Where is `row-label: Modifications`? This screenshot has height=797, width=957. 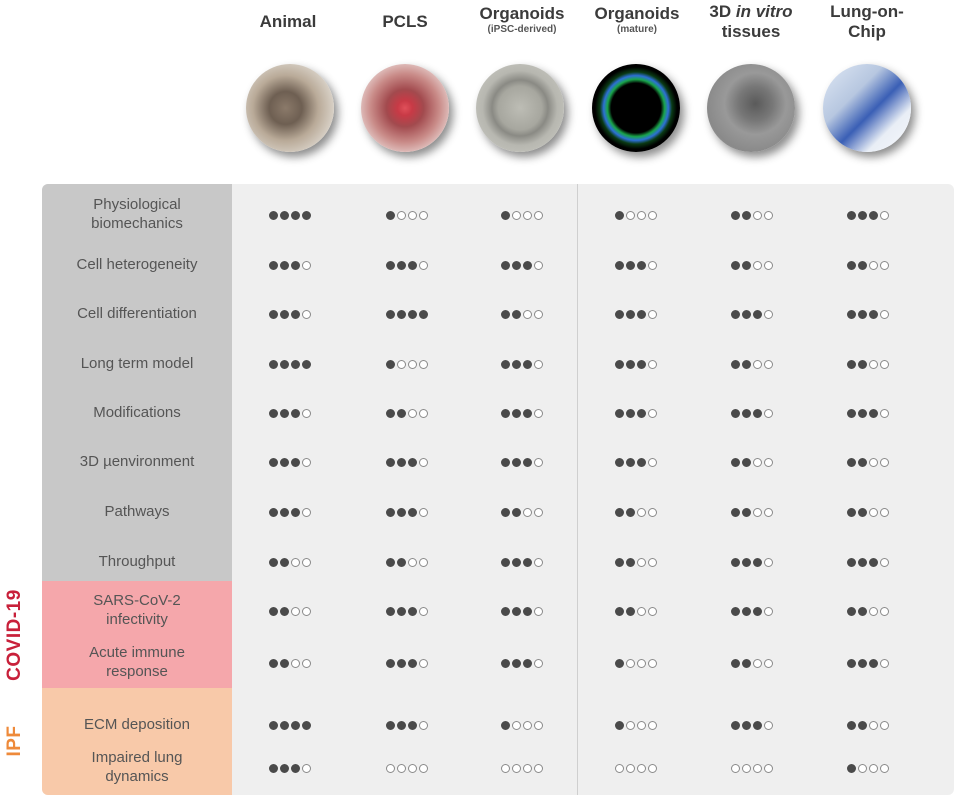
row-label: Modifications is located at coordinates (137, 412).